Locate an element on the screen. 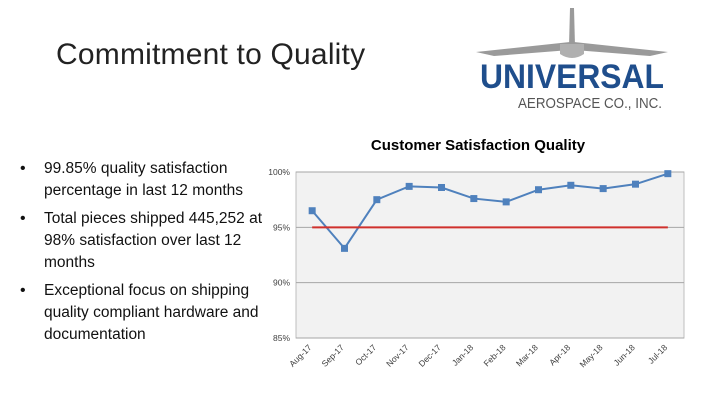  x-tick-label: Sep-17 is located at coordinates (332, 355).